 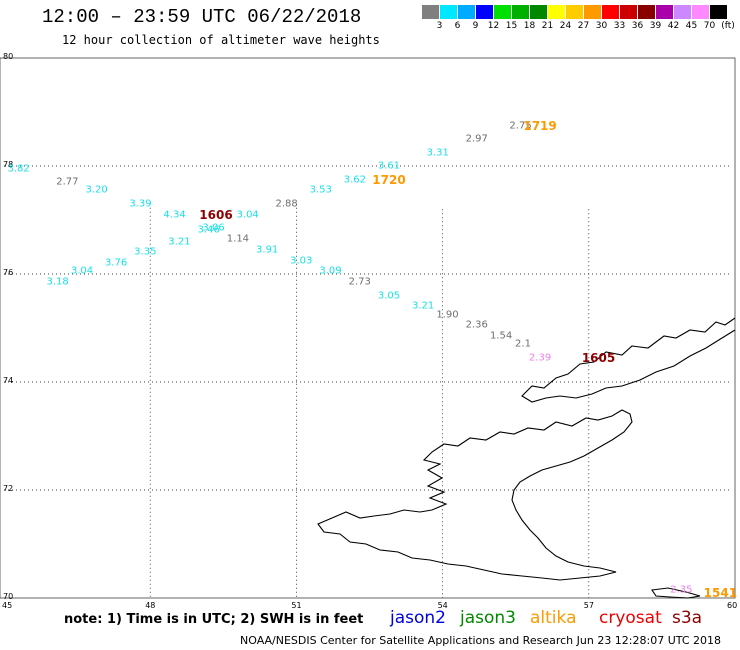 I want to click on satellite-key-jason2: jason2, so click(x=418, y=618).